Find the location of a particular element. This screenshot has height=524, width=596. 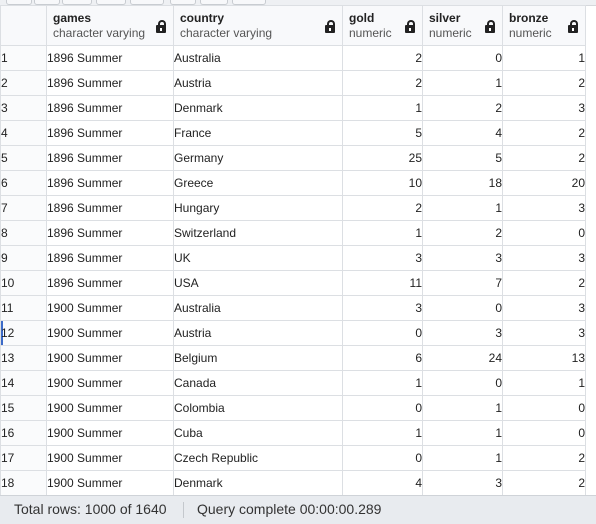

column-header-games: games character varying is located at coordinates (110, 25).